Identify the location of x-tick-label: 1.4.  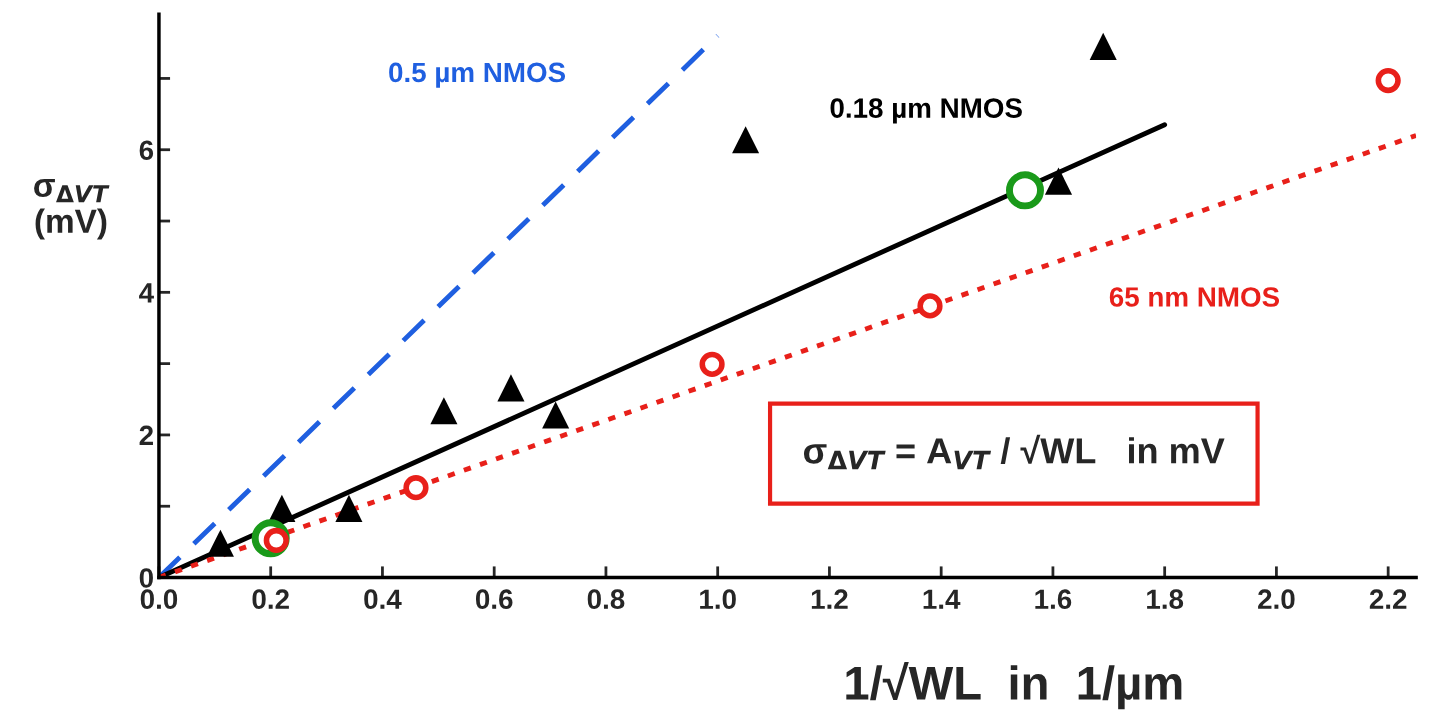
(942, 599).